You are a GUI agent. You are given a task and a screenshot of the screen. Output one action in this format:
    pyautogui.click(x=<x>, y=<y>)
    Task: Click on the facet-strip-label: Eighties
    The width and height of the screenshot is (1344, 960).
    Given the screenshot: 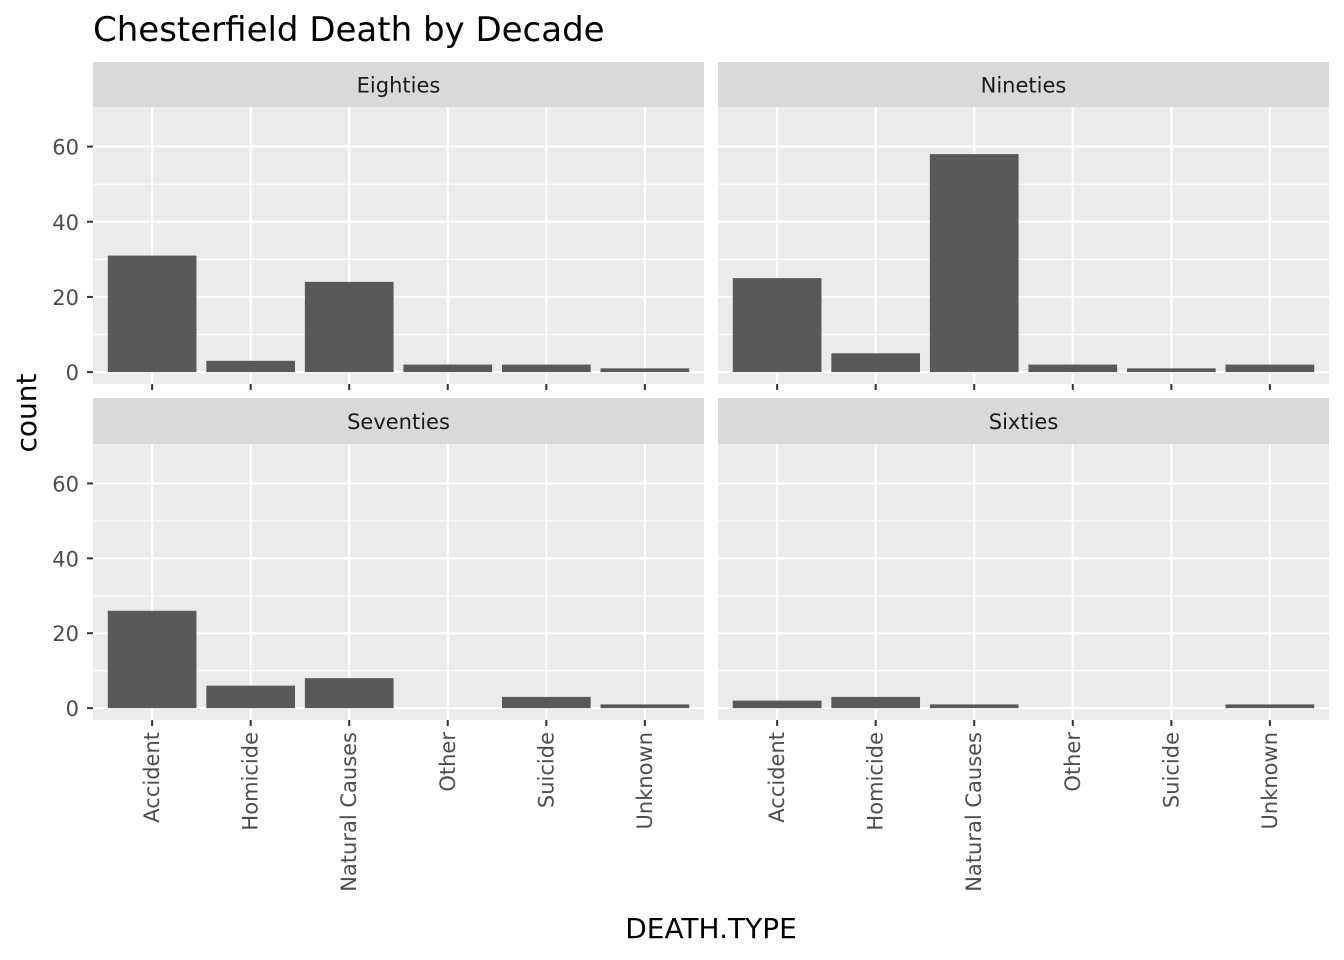 What is the action you would take?
    pyautogui.click(x=399, y=86)
    